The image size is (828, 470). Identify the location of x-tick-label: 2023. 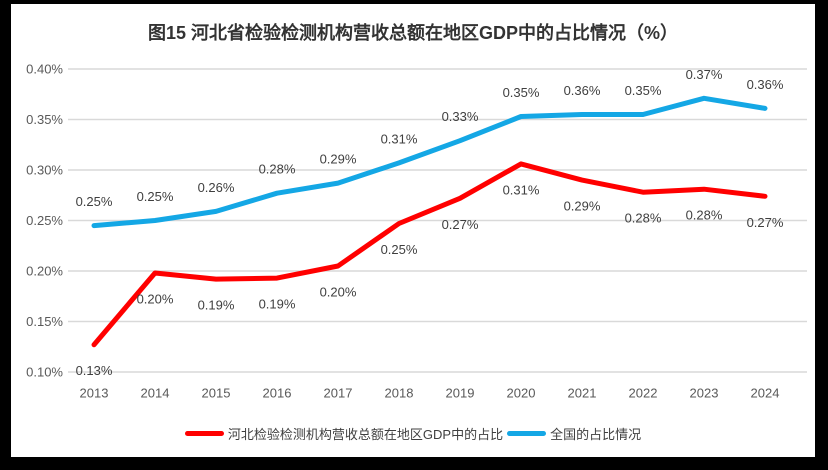
(704, 393).